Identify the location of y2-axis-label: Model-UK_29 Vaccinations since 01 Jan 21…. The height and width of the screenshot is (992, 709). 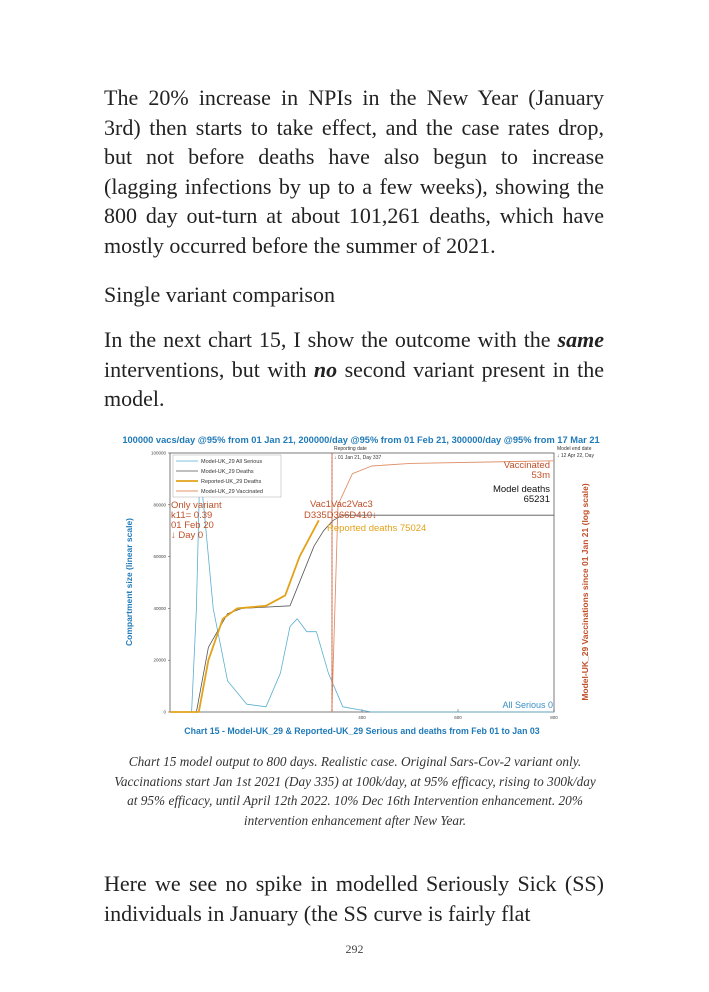
(585, 591).